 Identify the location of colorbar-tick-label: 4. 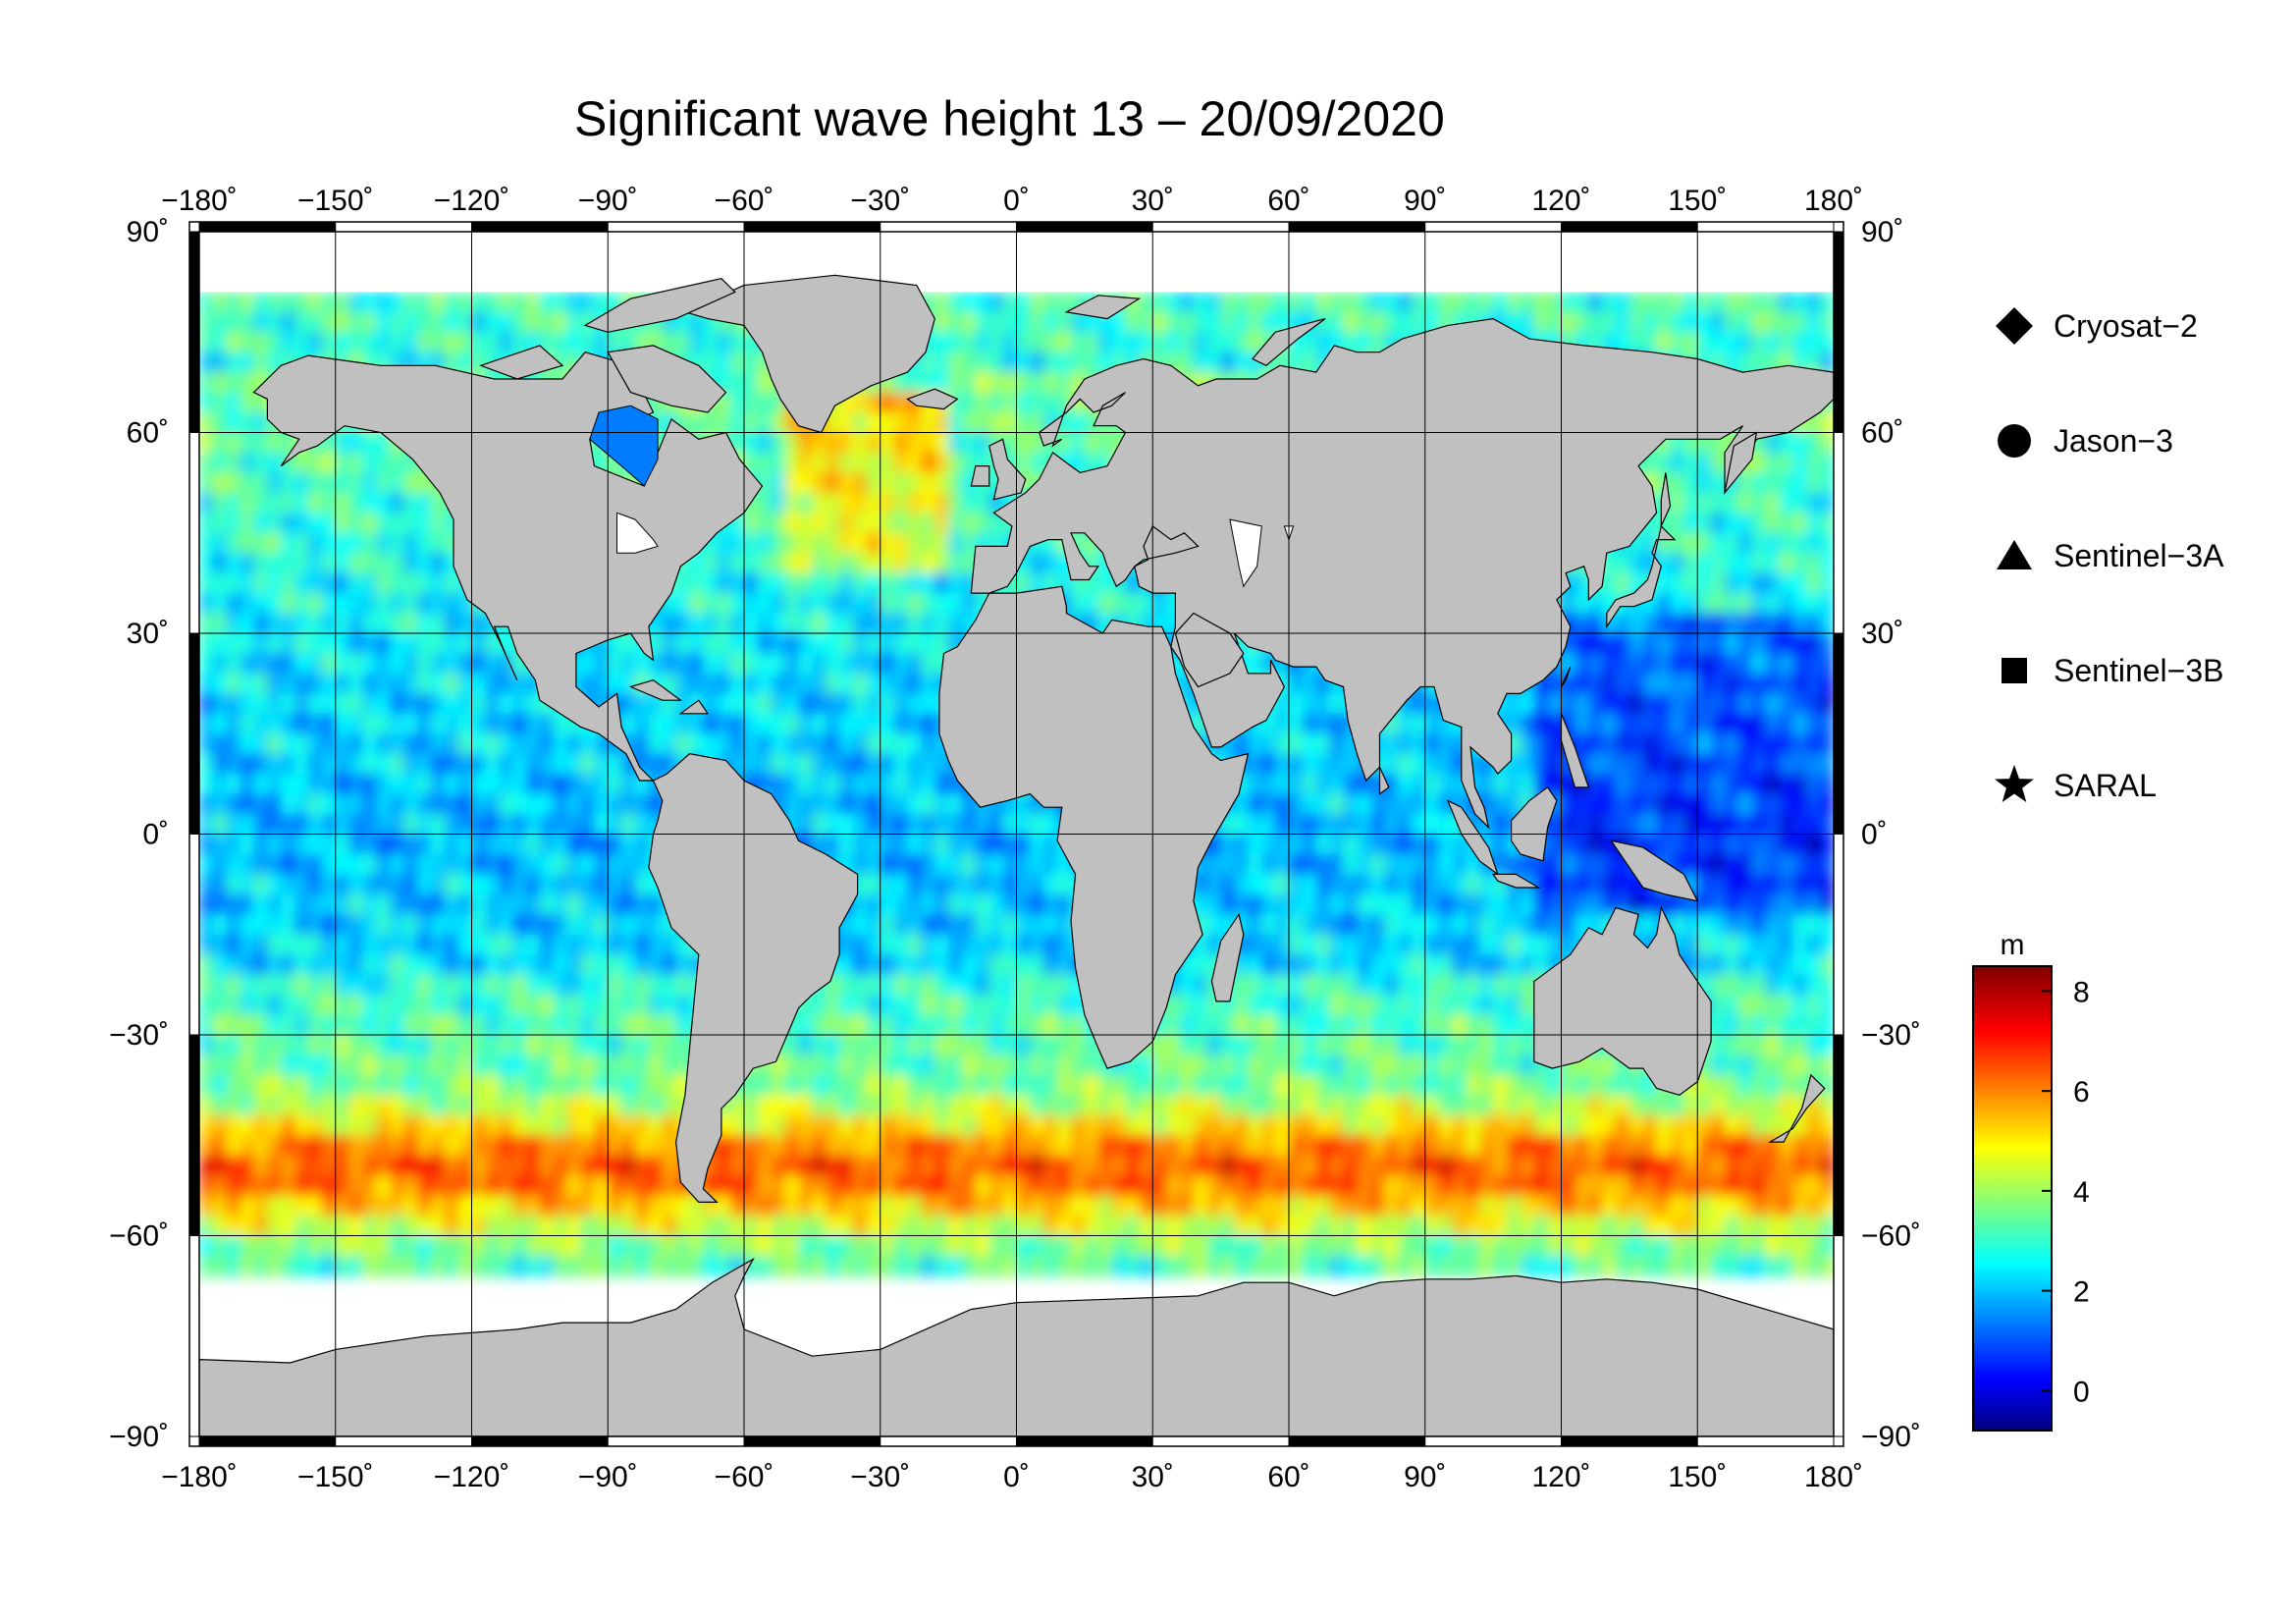
(2081, 1192).